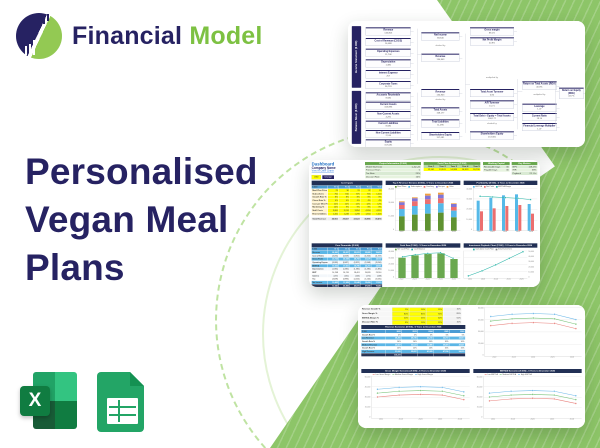 The height and width of the screenshot is (448, 600). What do you see at coordinates (347, 282) in the screenshot?
I see `core-financials-row: Net Income 10,493 11,989 13,648 15,490 17,533` at bounding box center [347, 282].